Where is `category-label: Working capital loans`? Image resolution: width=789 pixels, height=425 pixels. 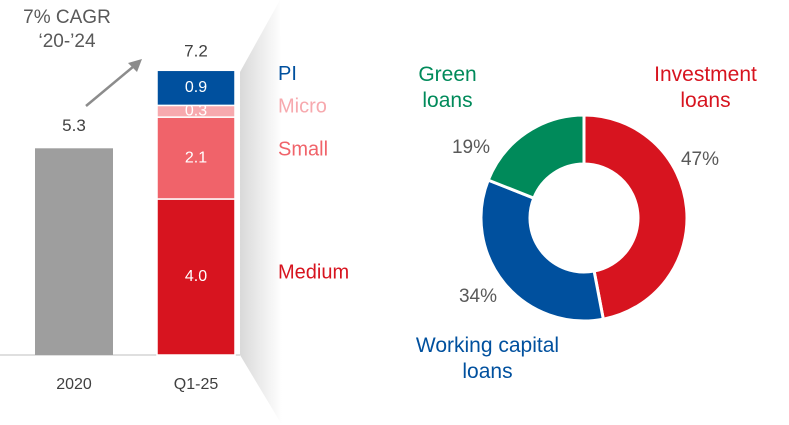 category-label: Working capital loans is located at coordinates (487, 359).